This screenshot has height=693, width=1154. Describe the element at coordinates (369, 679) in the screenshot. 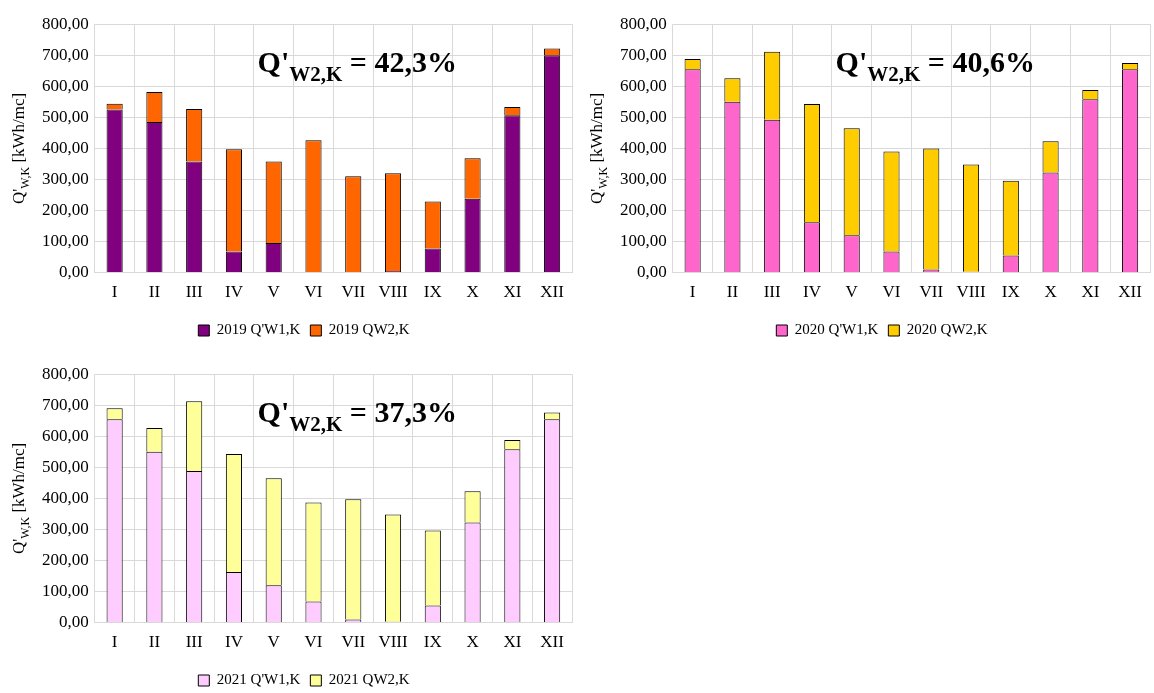

I see `legend-label: 2021 QW2,K` at that location.